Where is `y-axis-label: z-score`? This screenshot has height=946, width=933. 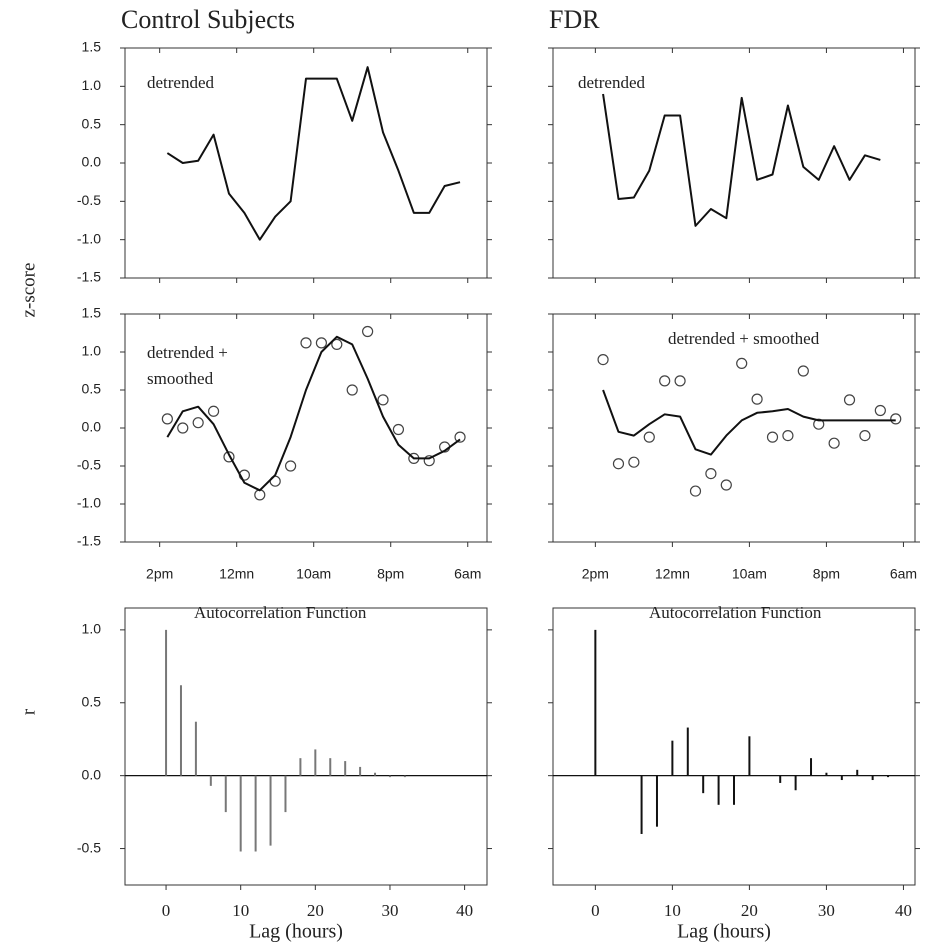 y-axis-label: z-score is located at coordinates (28, 290).